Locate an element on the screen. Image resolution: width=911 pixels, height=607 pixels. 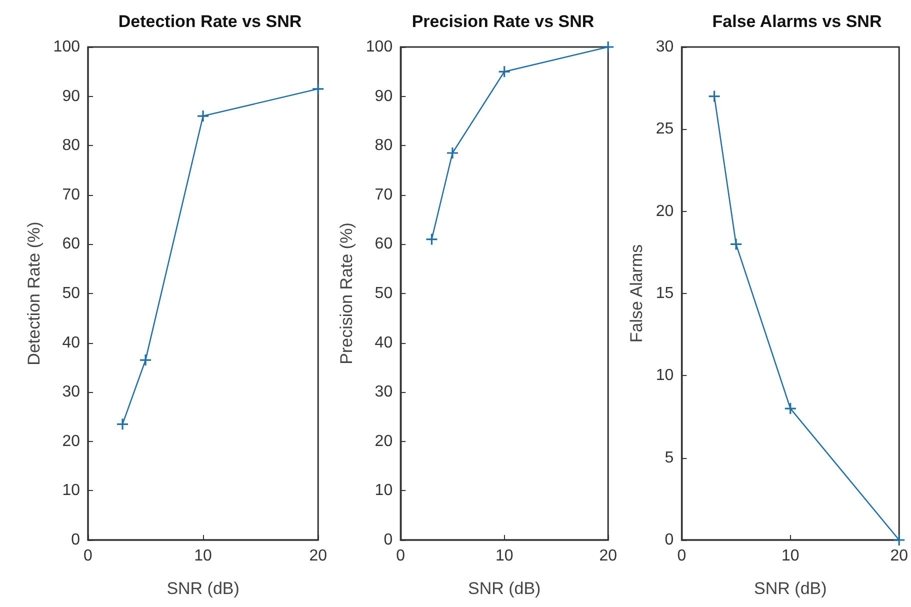
y-axis-title: False Alarms is located at coordinates (636, 293).